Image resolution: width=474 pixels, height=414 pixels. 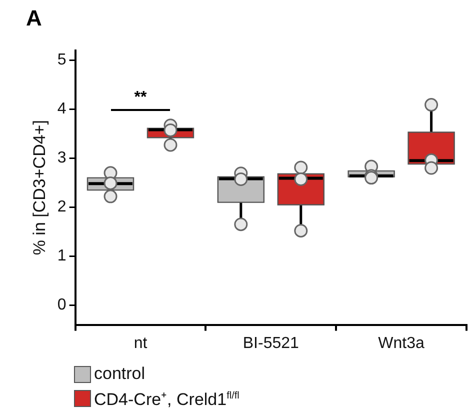 I want to click on x-tick-label: Wnt3a, so click(x=401, y=343).